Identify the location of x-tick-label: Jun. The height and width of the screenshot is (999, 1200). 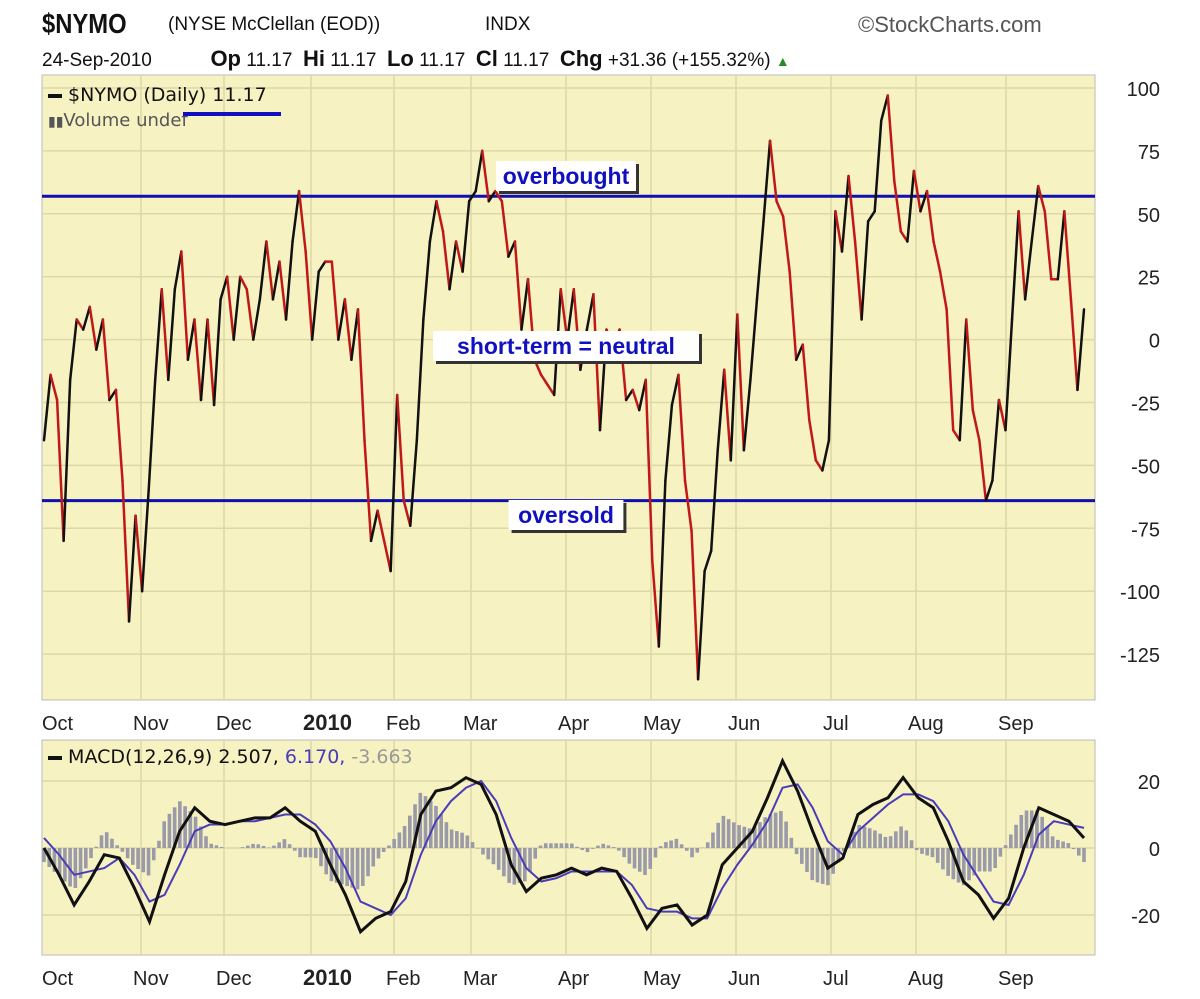
(744, 724).